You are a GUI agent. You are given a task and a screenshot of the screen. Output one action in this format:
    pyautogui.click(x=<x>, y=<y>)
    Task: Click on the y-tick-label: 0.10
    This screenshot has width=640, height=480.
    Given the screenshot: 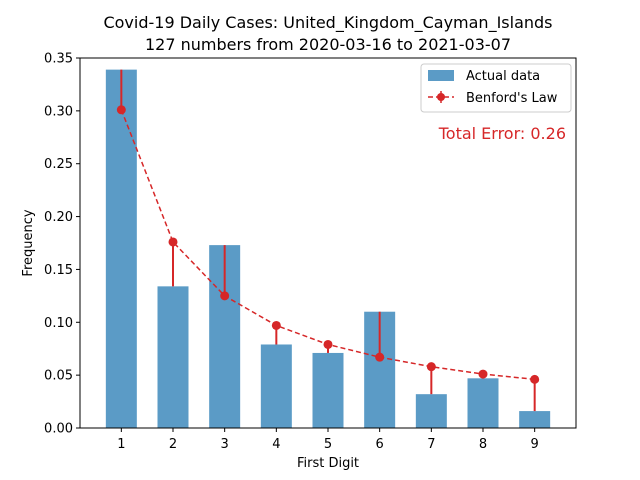 What is the action you would take?
    pyautogui.click(x=58, y=323)
    